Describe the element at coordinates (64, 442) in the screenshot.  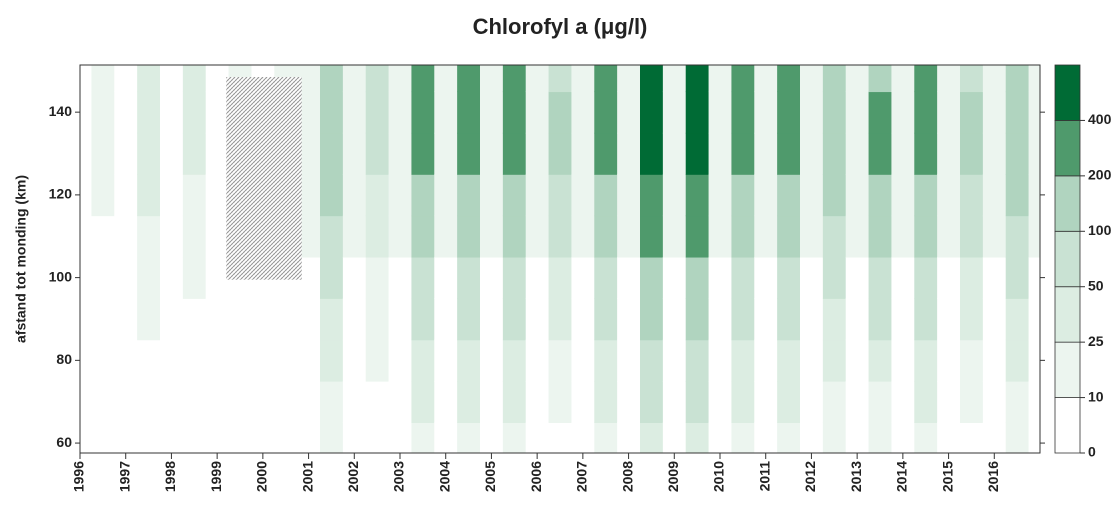
I see `y-tick-label: 60` at that location.